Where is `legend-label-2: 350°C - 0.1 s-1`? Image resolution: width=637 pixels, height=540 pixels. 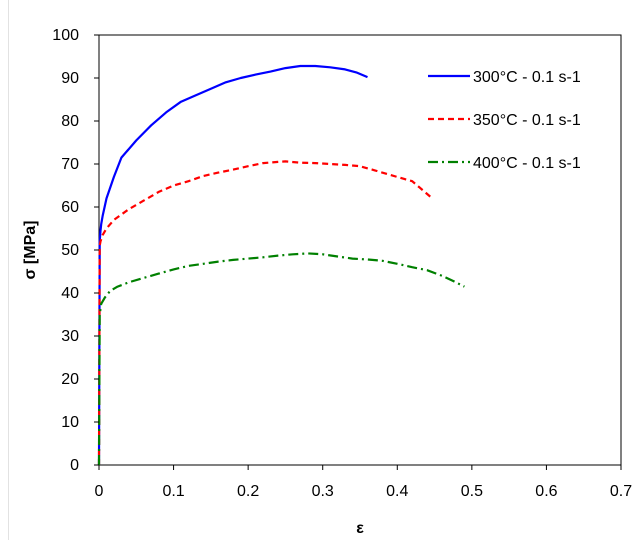 legend-label-2: 350°C - 0.1 s-1 is located at coordinates (527, 120).